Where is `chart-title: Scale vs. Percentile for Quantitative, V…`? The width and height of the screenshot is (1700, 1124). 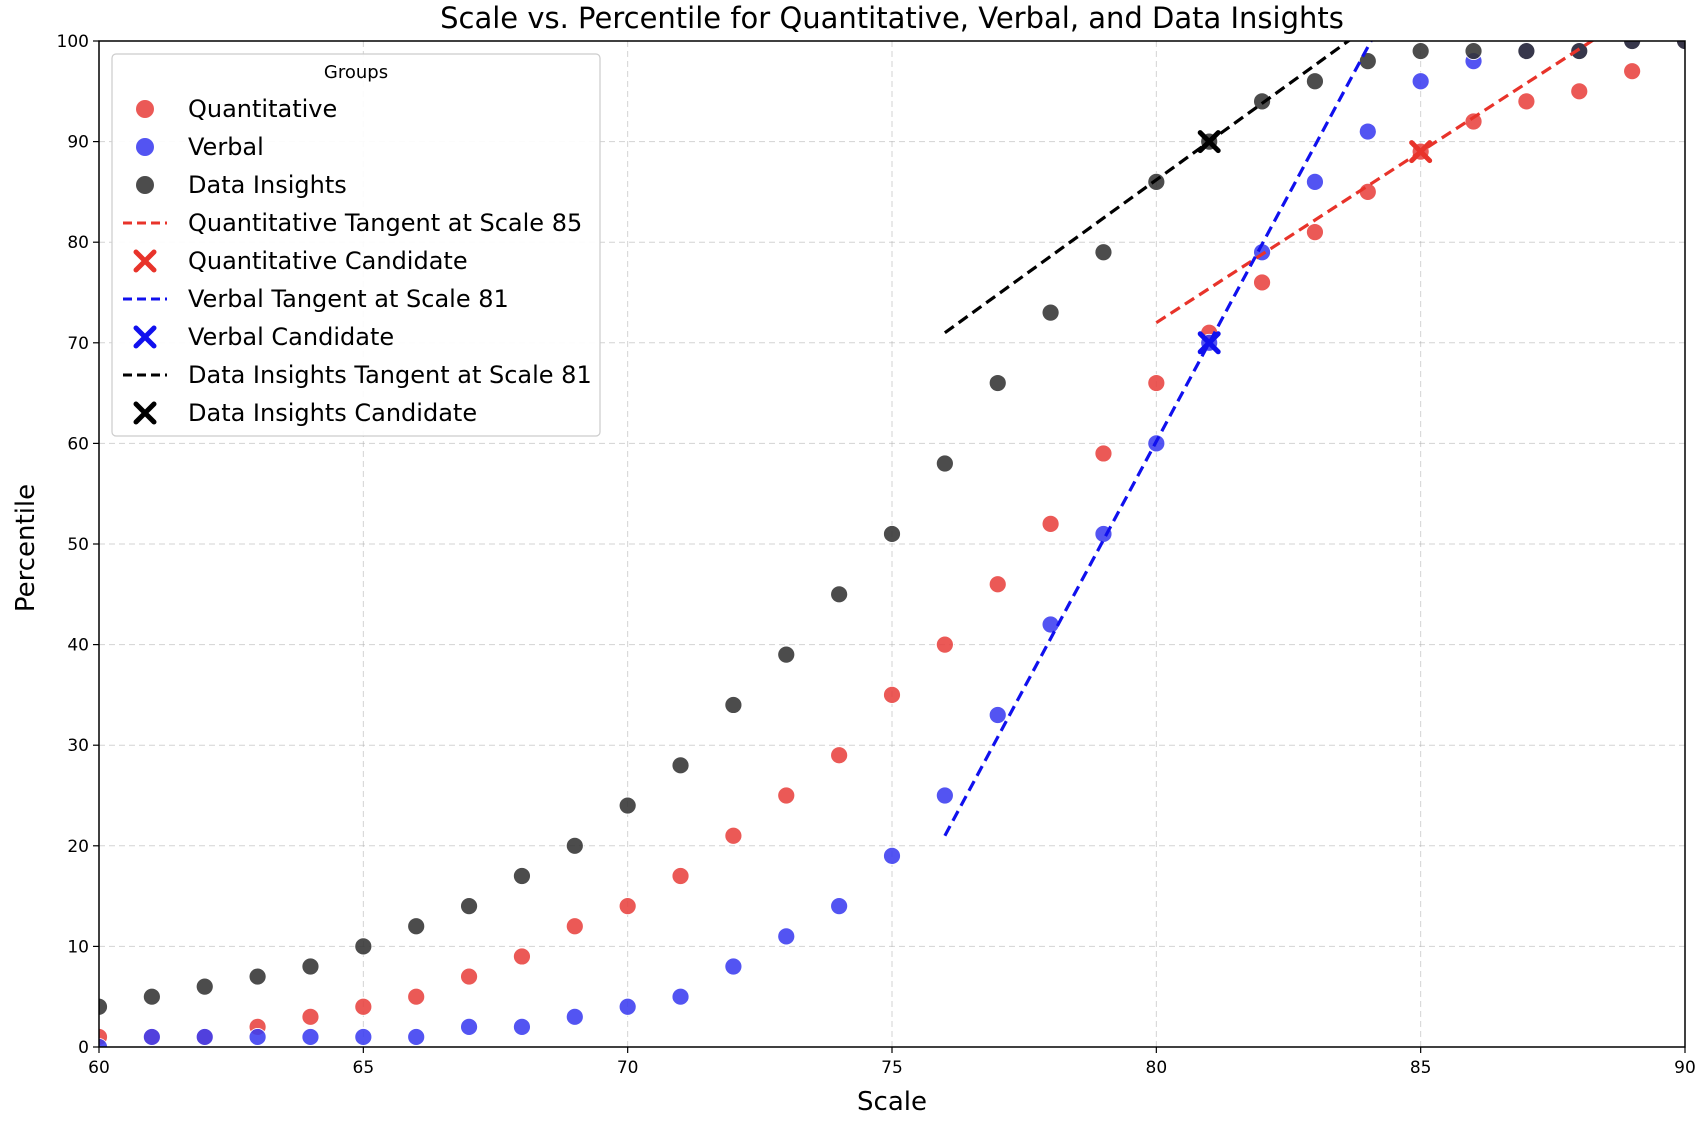 chart-title: Scale vs. Percentile for Quantitative, V… is located at coordinates (892, 18).